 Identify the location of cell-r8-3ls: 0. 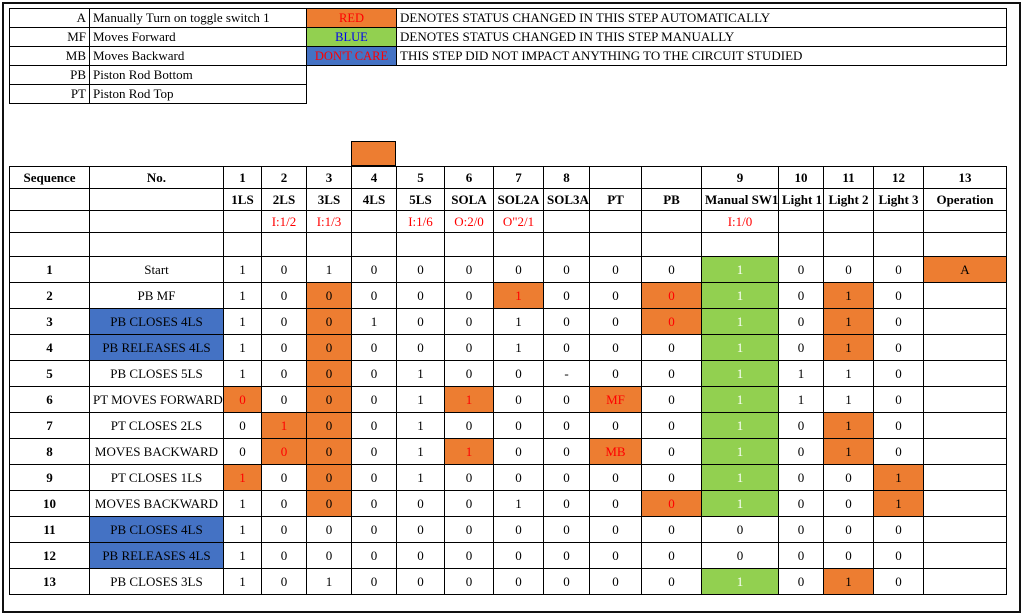
(329, 451).